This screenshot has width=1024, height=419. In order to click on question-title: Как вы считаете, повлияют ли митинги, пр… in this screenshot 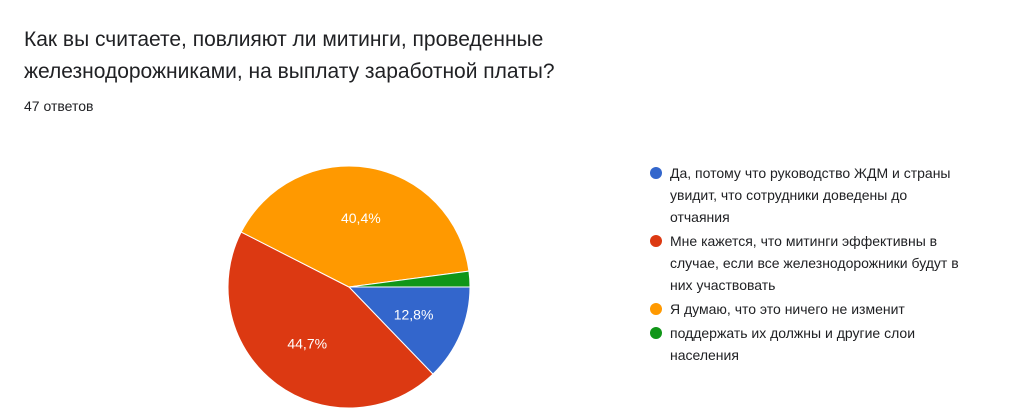, I will do `click(289, 55)`.